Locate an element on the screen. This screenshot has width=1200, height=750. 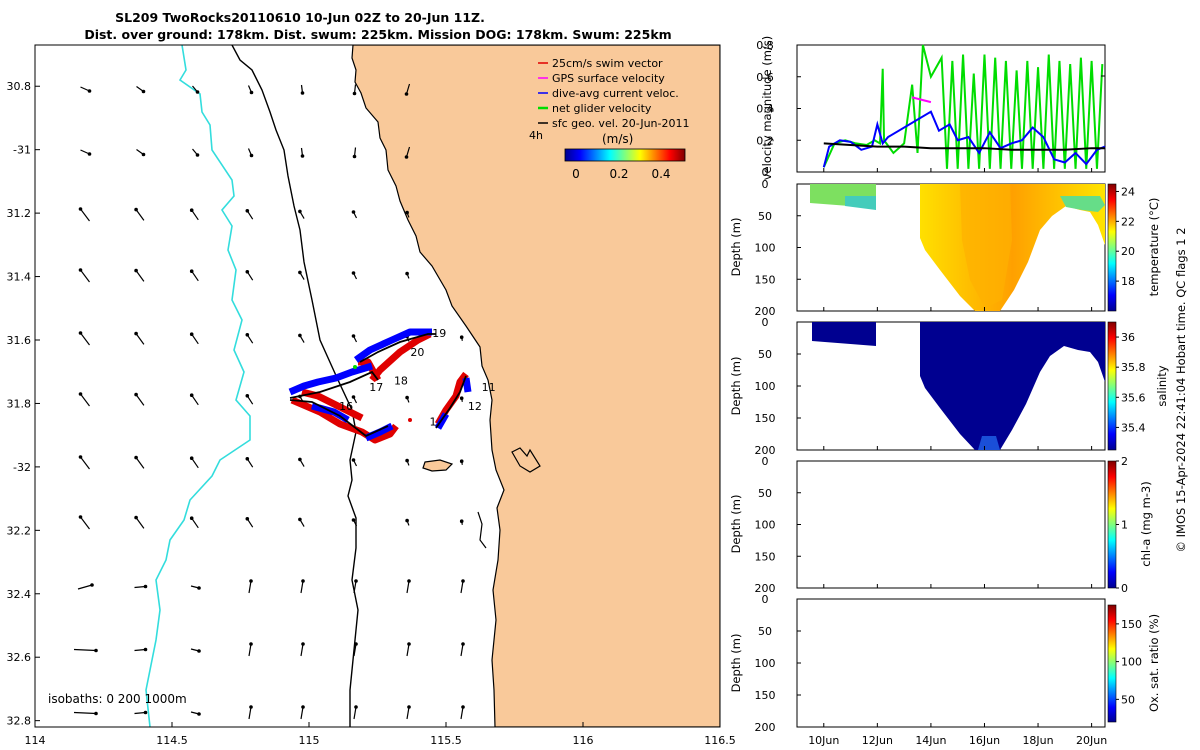
salinity-block-early is located at coordinates (844, 334).